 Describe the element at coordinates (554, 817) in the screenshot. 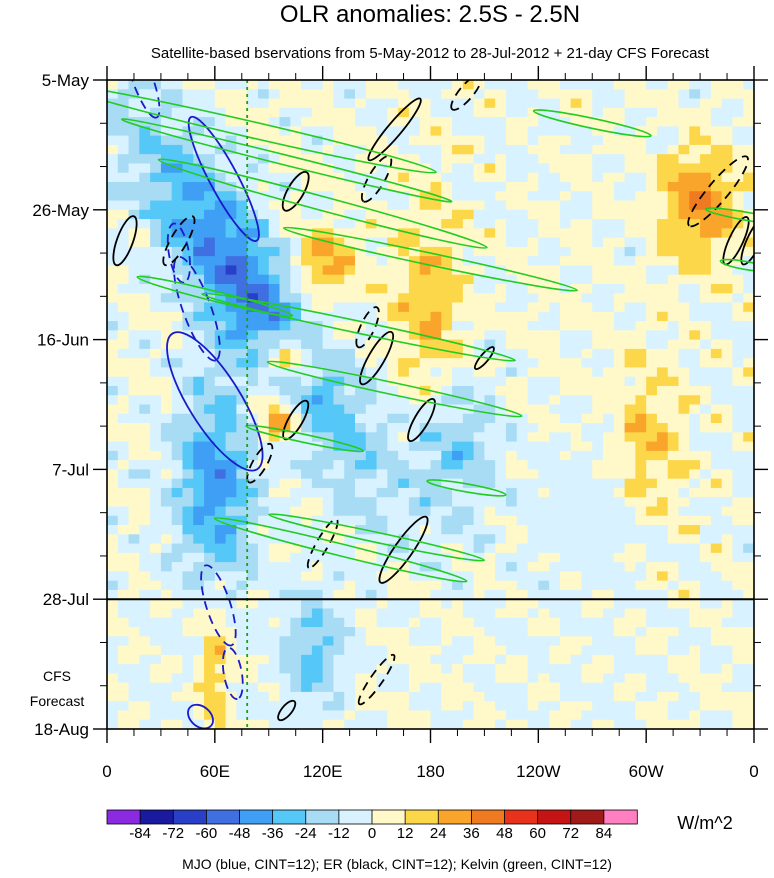

I see `colorbar-swatch` at that location.